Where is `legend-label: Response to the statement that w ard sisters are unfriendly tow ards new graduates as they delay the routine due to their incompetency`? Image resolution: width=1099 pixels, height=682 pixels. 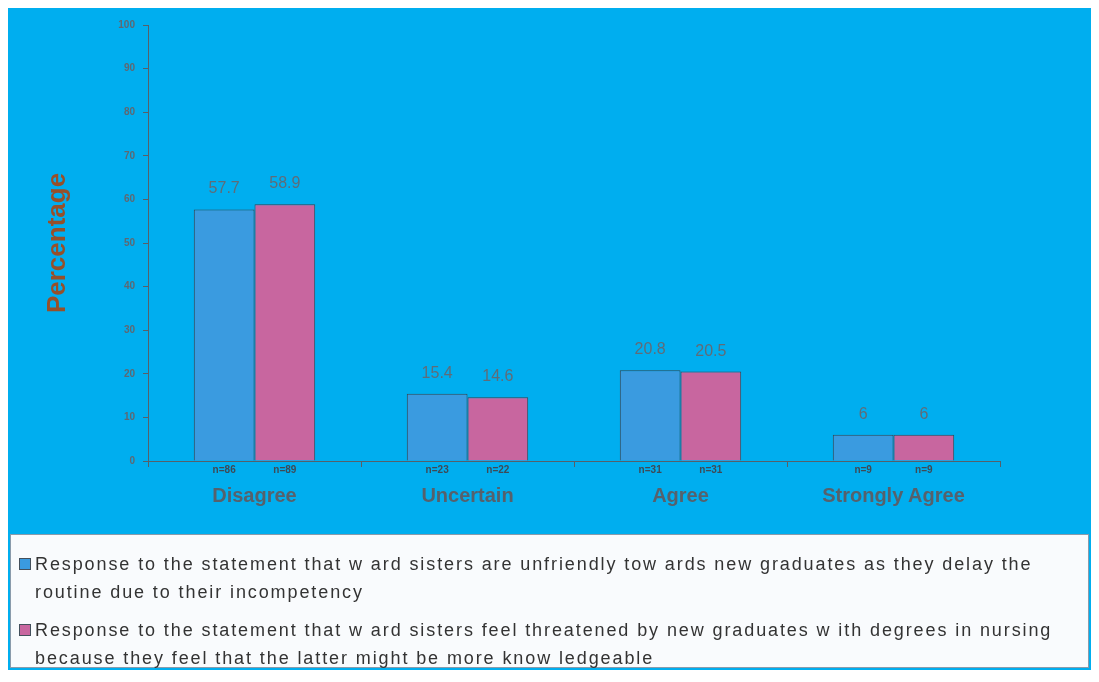
legend-label: Response to the statement that w ard sisters are unfriendly tow ards new graduates as they delay the routine due to their incompetency is located at coordinates (534, 578).